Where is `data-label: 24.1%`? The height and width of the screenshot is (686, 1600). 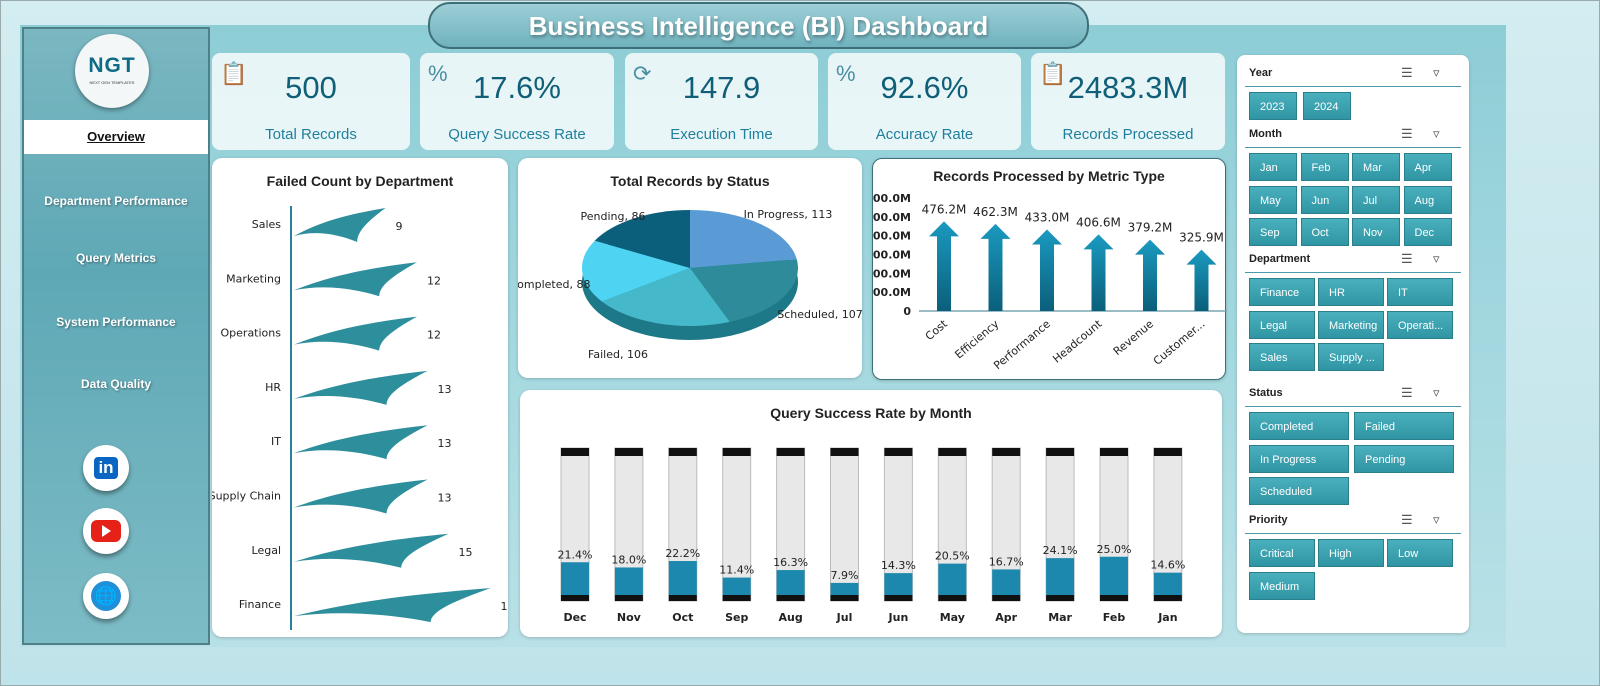
data-label: 24.1% is located at coordinates (1060, 550).